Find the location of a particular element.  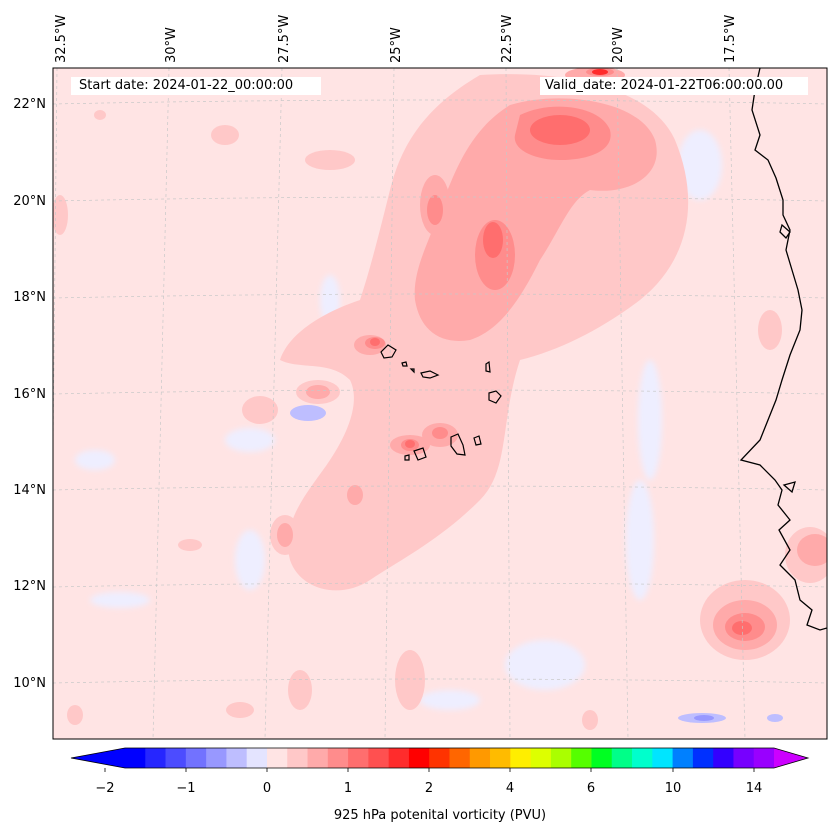

colorbar-ticks is located at coordinates (429, 770).